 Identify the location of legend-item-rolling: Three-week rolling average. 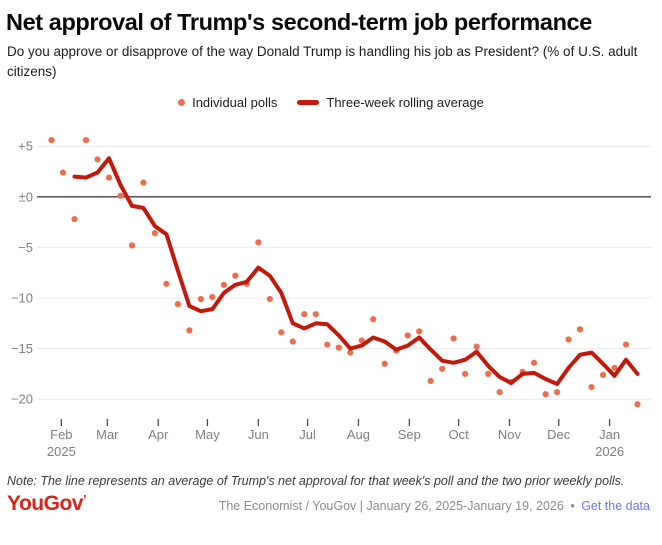
(390, 102).